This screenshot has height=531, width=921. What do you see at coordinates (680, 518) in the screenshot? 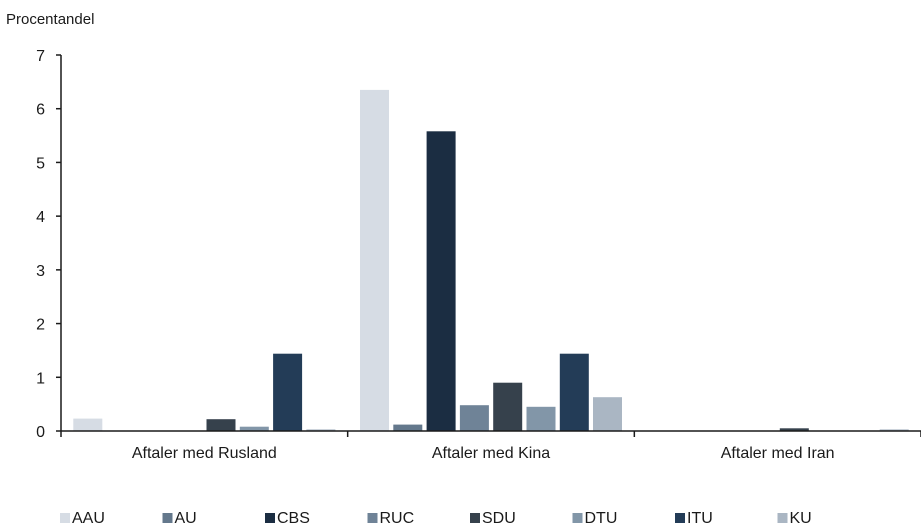
I see `legend-swatch-itu` at bounding box center [680, 518].